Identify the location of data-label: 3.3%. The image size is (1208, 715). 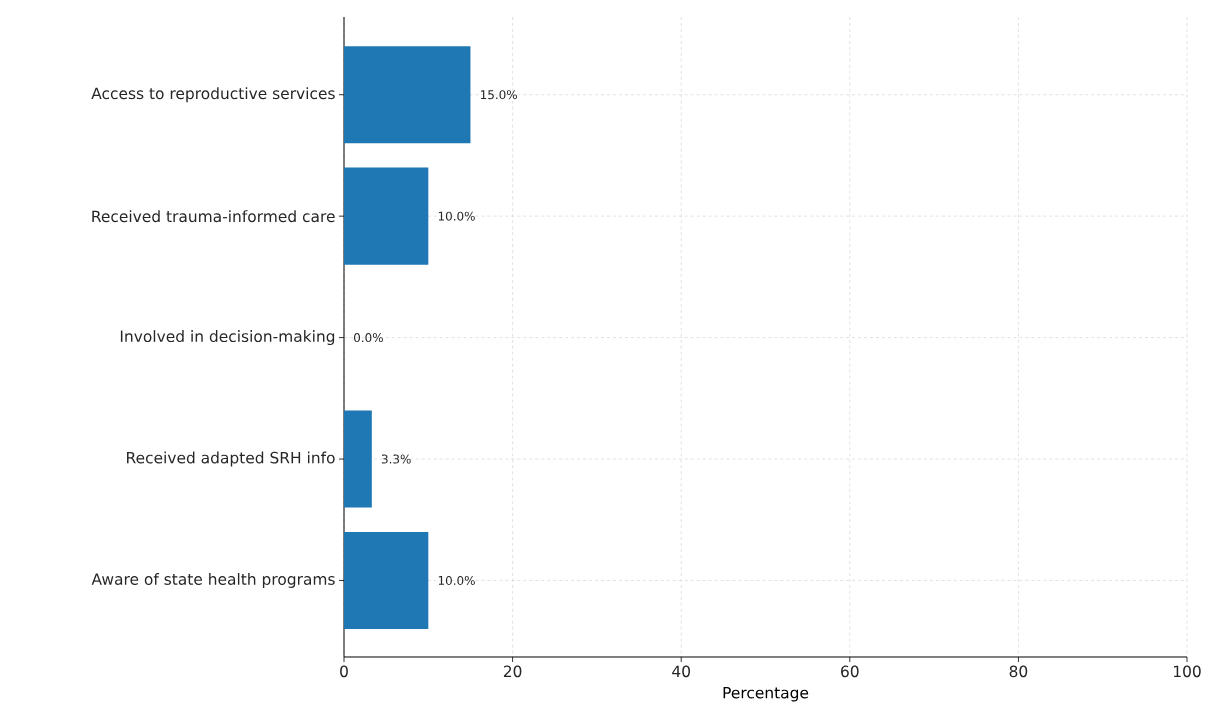
(396, 459).